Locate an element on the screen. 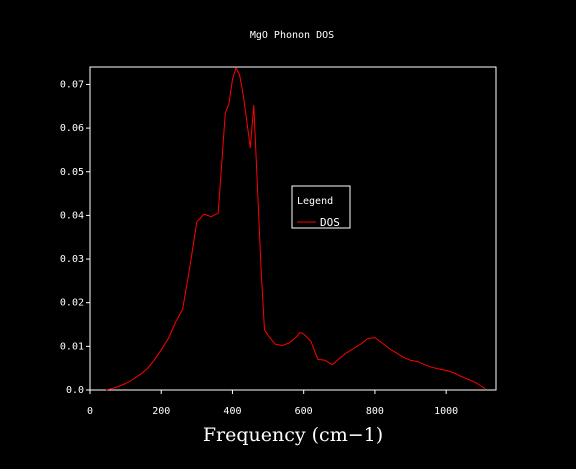 The width and height of the screenshot is (576, 469). x-tick-label: 1000 is located at coordinates (446, 411).